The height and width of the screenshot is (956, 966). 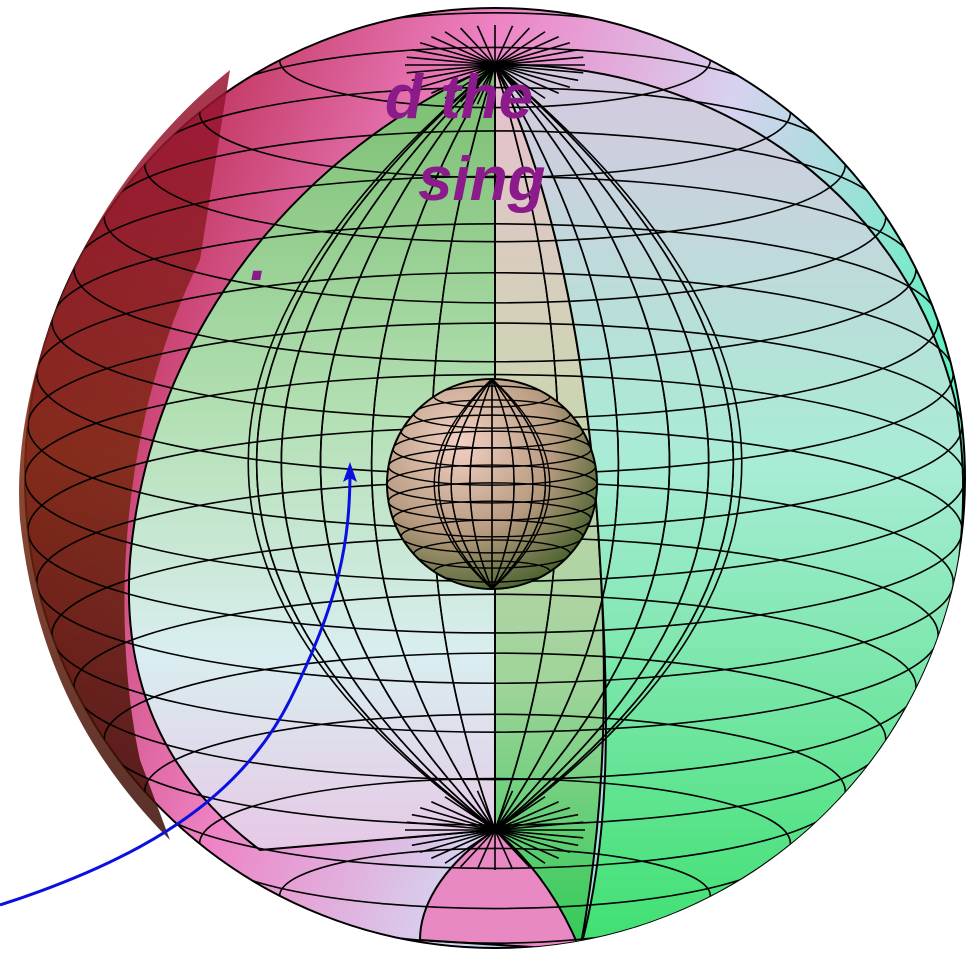 What do you see at coordinates (500, 888) in the screenshot?
I see `bottom-notch` at bounding box center [500, 888].